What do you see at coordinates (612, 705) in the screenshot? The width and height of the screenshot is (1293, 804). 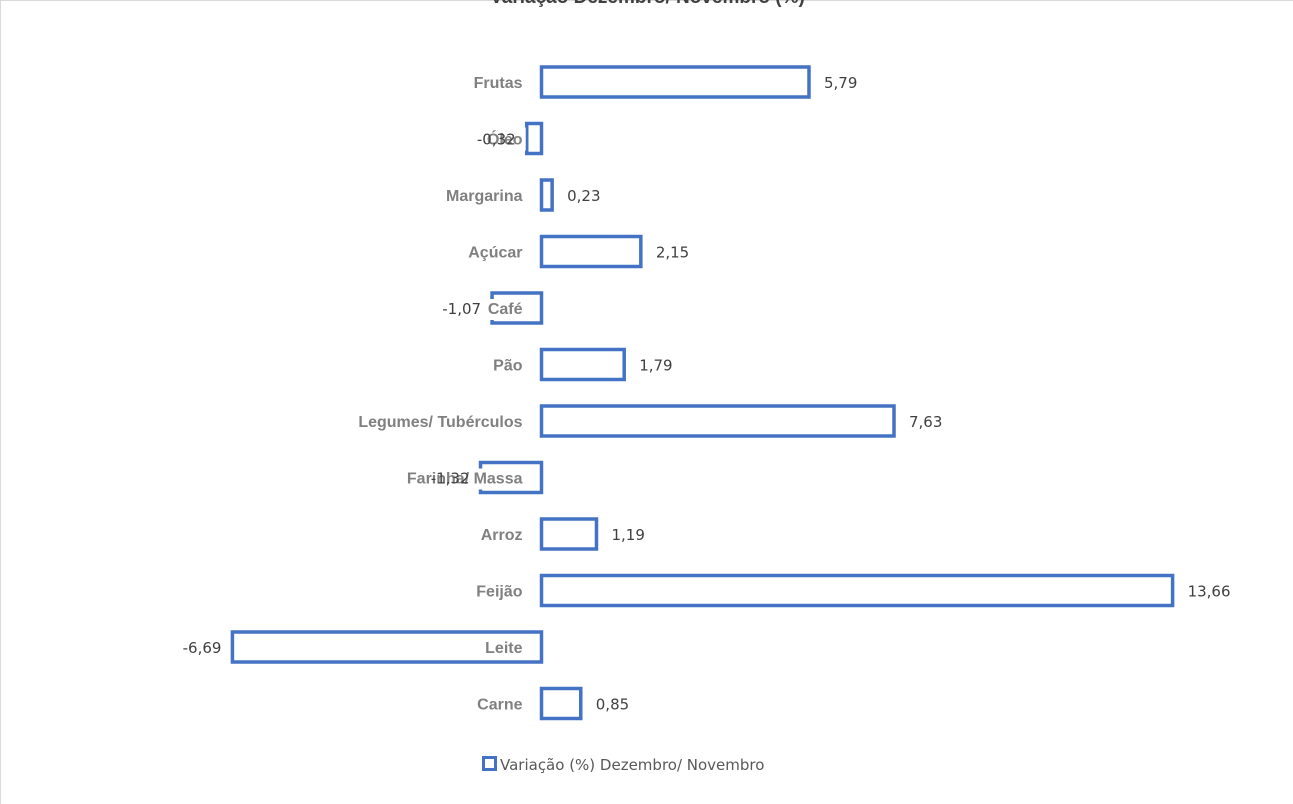 I see `value-label: 0,85` at bounding box center [612, 705].